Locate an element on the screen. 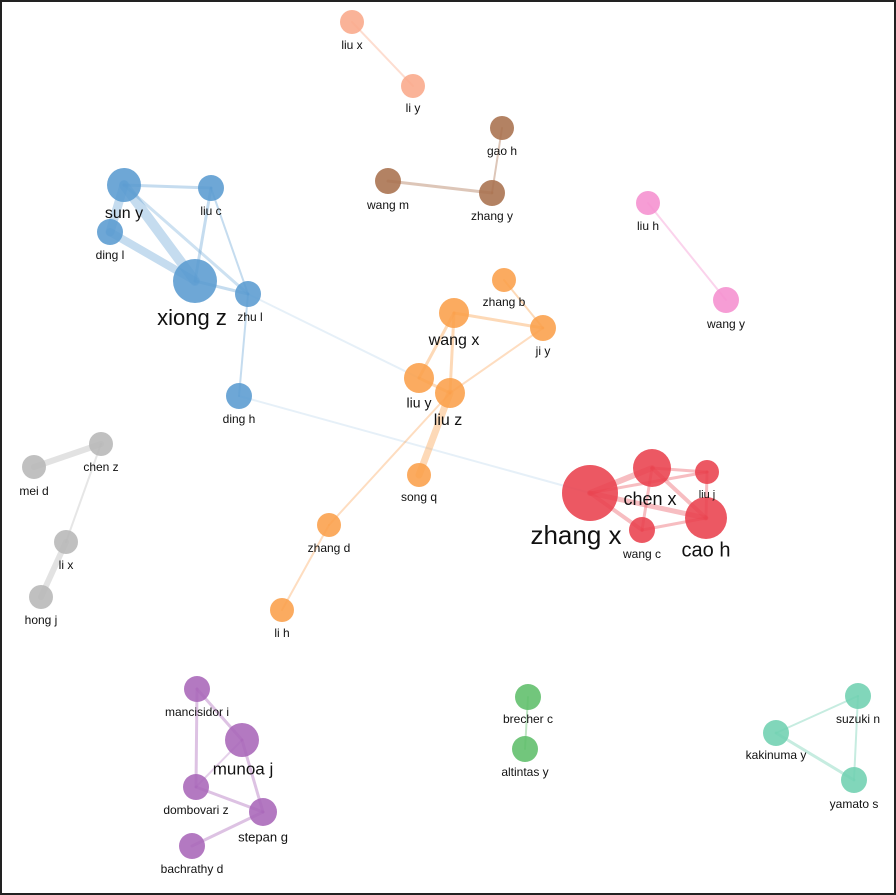 This screenshot has height=895, width=896. node-label: suzuki n is located at coordinates (858, 719).